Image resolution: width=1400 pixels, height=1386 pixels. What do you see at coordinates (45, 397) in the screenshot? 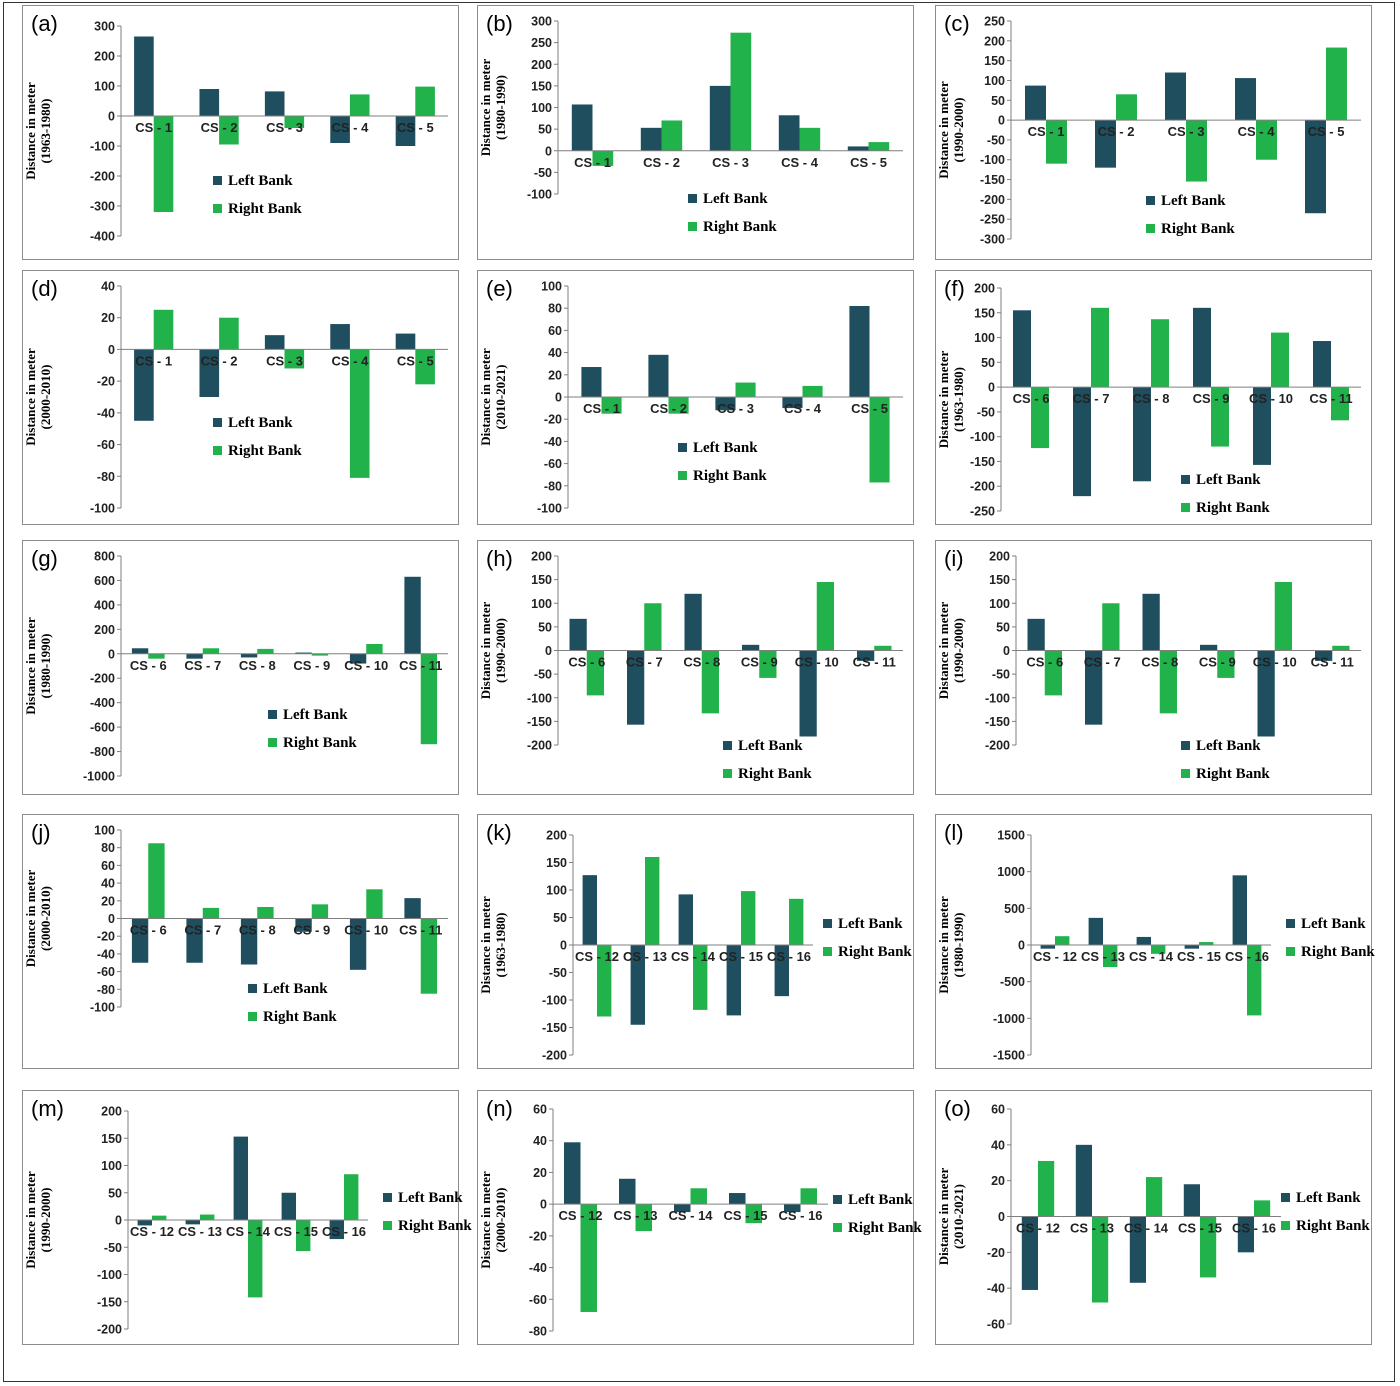
I see `y-axis-title: (2000-2010)` at bounding box center [45, 397].